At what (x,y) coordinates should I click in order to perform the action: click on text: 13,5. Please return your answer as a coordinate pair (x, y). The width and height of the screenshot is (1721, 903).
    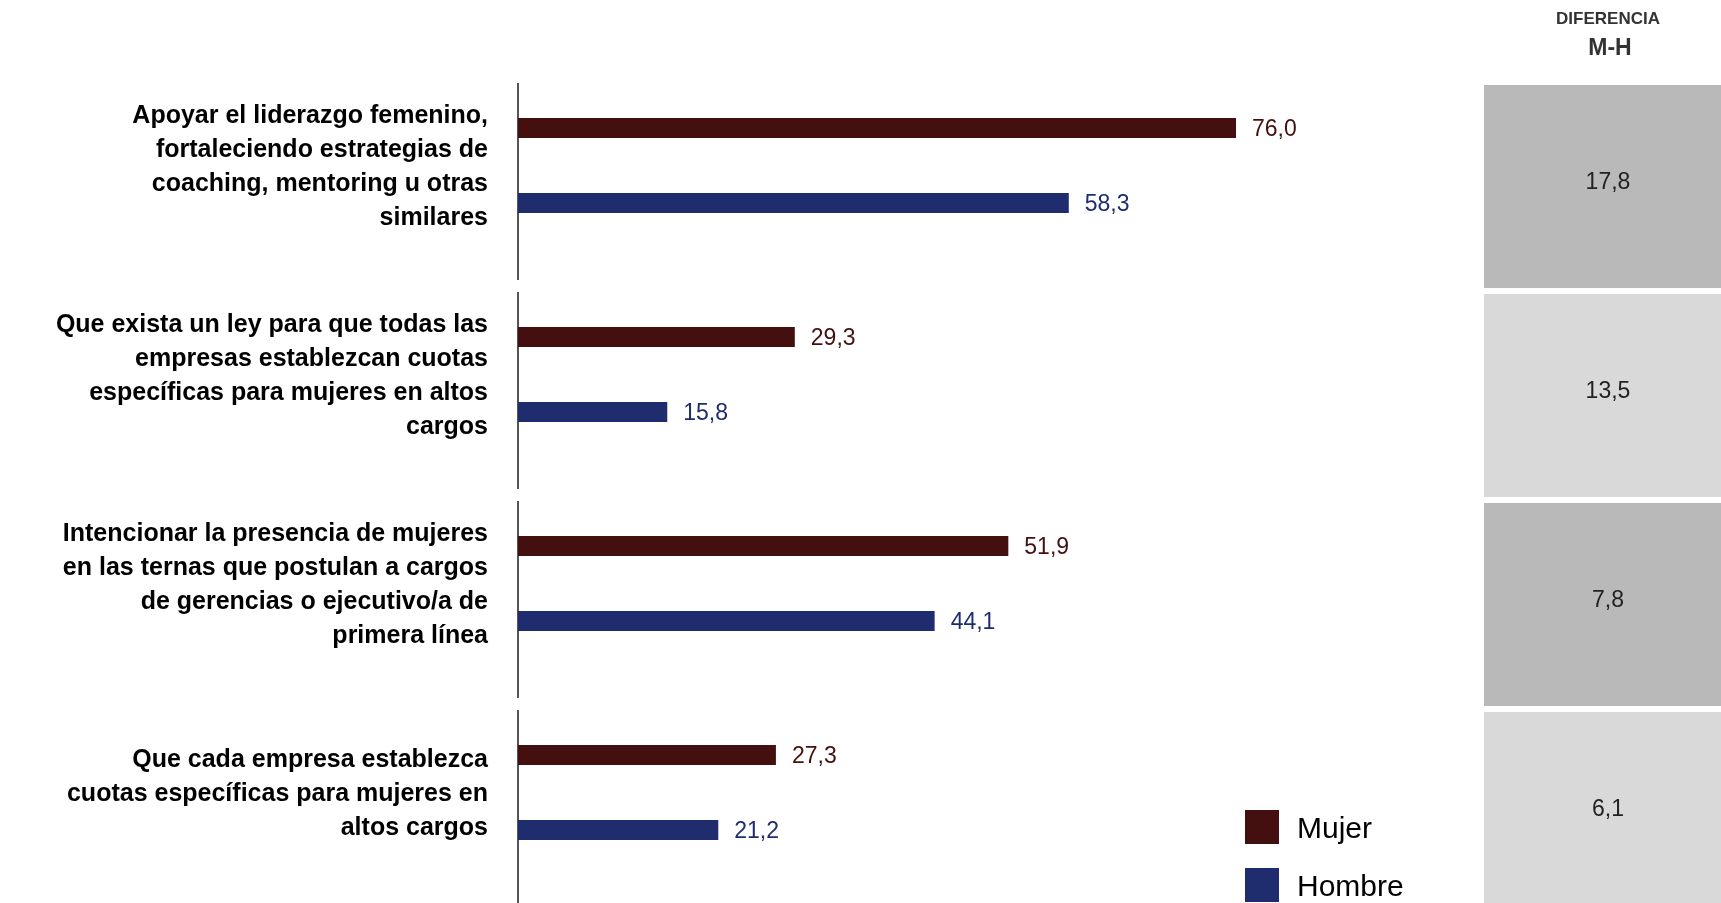
    Looking at the image, I should click on (1608, 390).